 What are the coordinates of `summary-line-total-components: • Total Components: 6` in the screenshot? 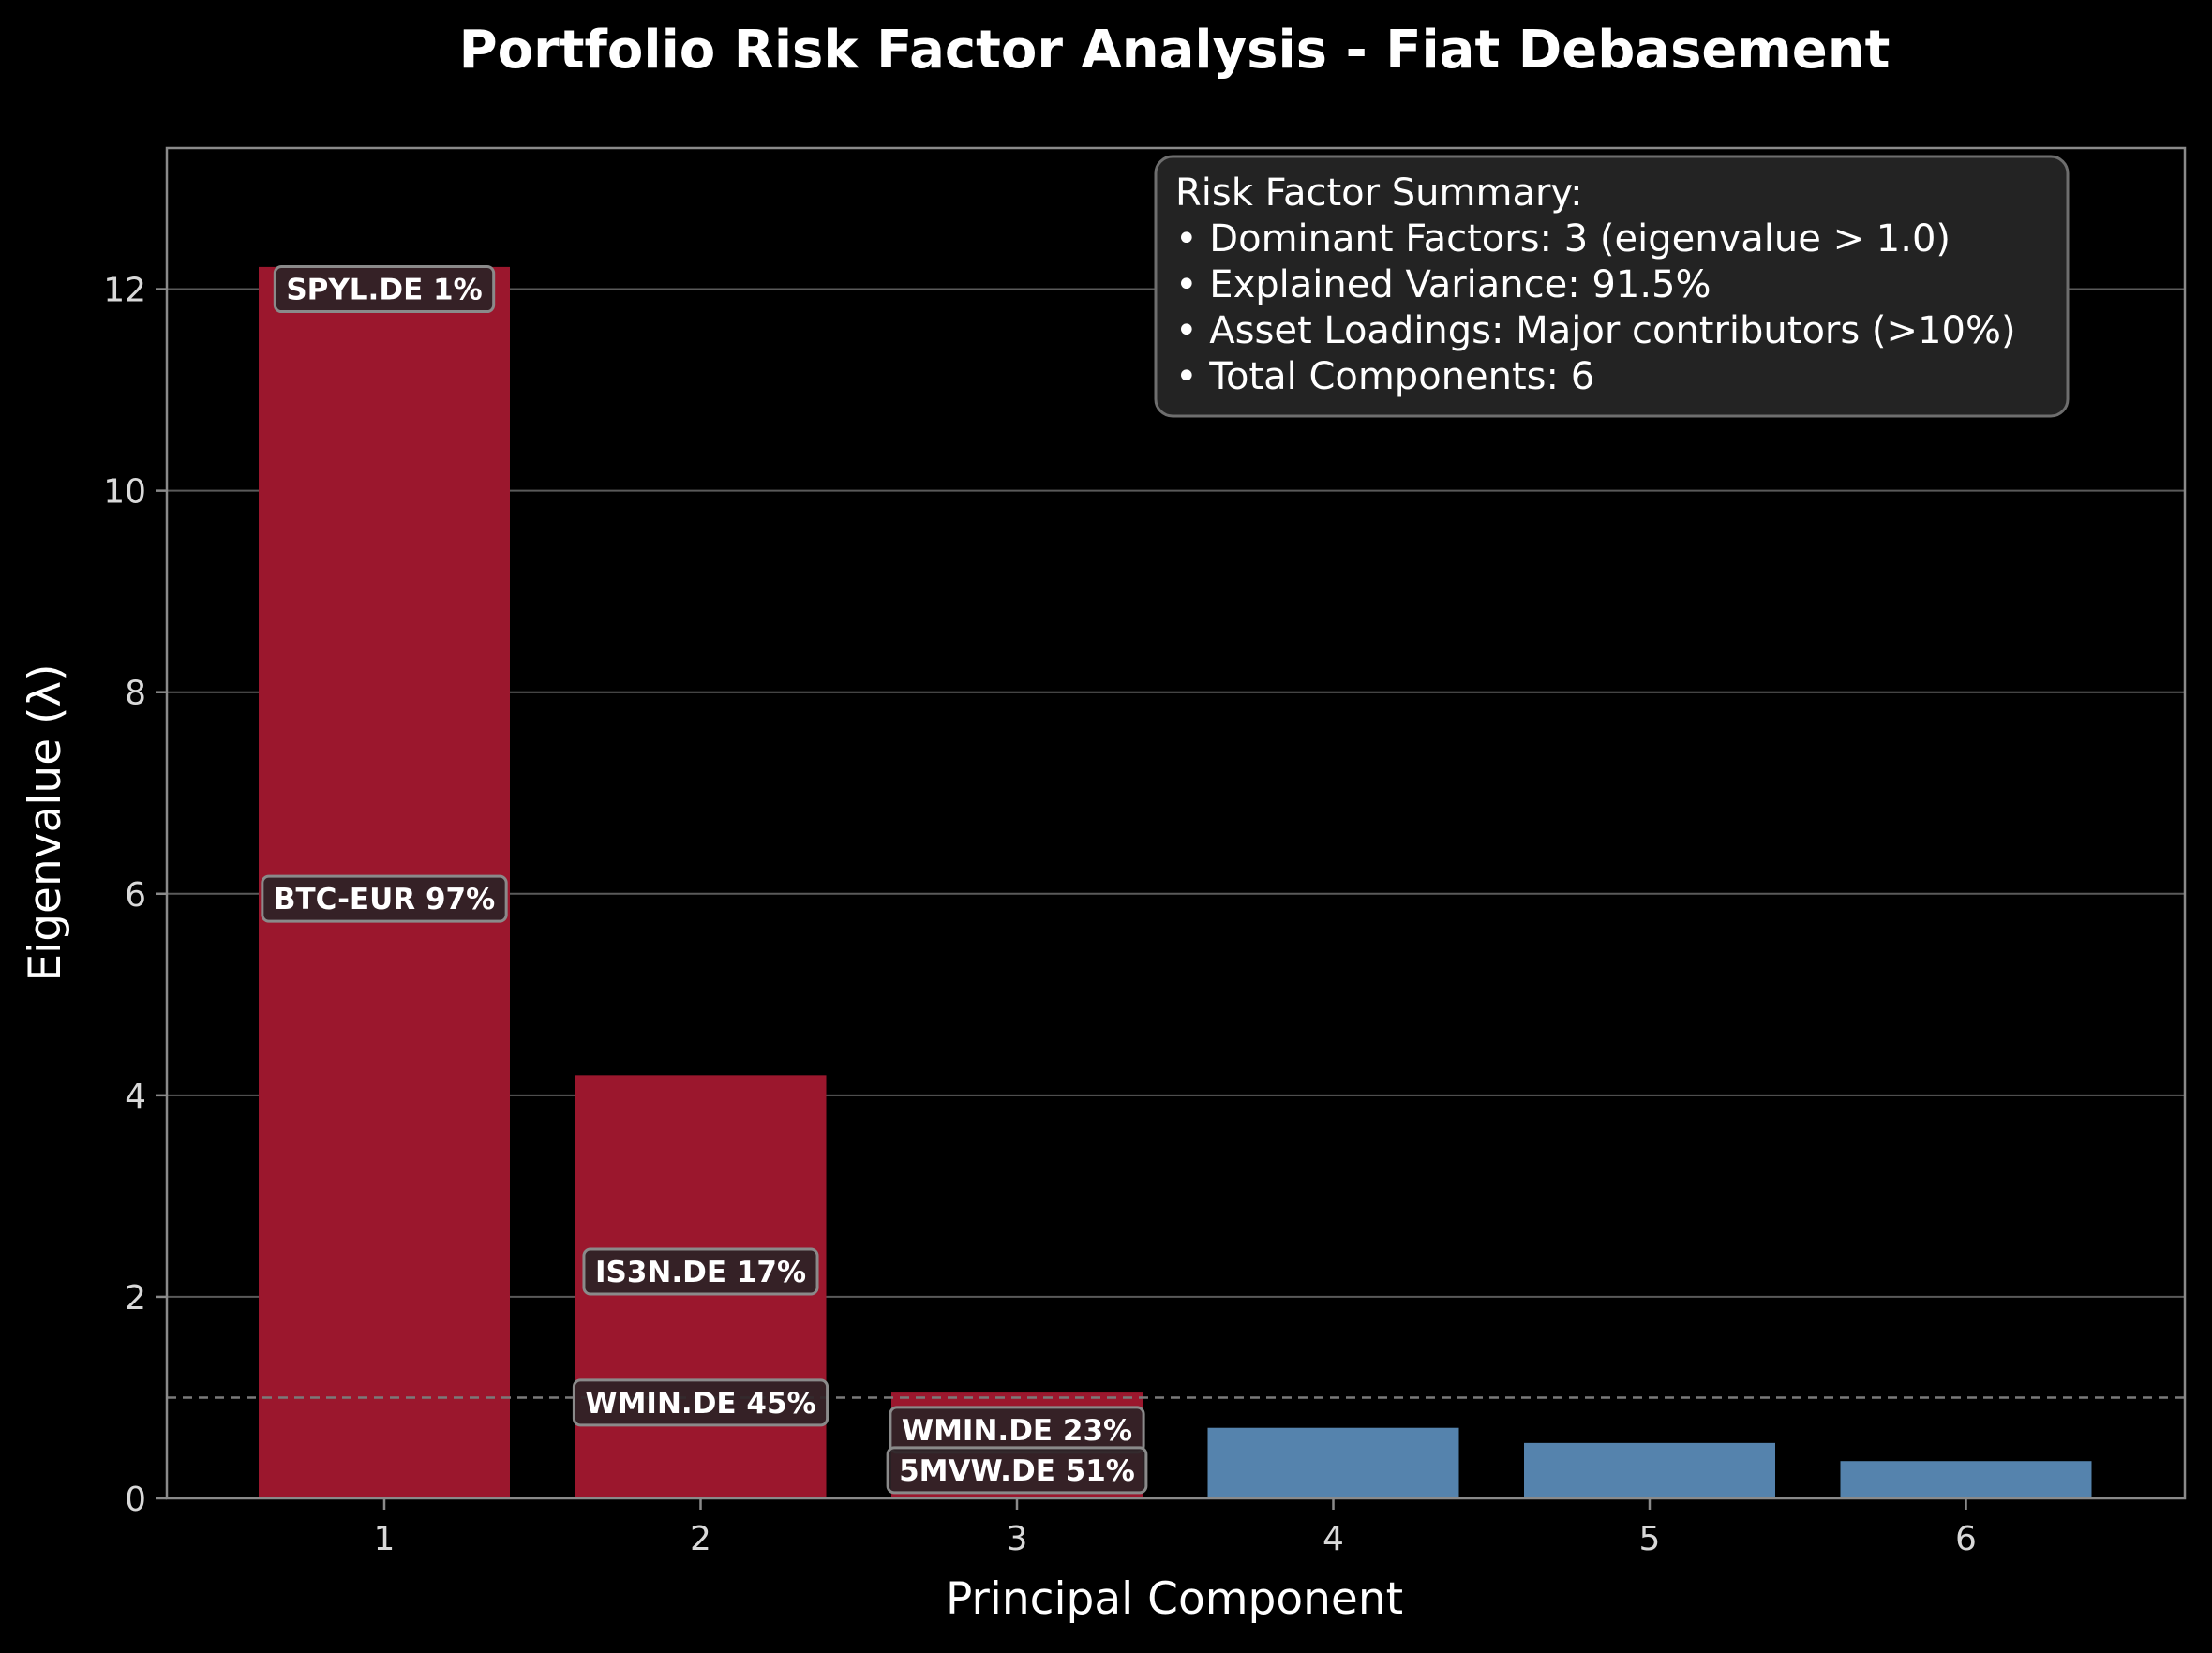 It's located at (1384, 376).